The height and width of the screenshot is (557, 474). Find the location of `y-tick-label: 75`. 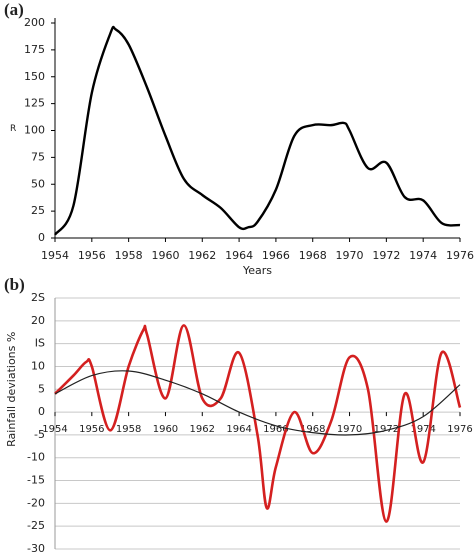

y-tick-label: 75 is located at coordinates (38, 156).